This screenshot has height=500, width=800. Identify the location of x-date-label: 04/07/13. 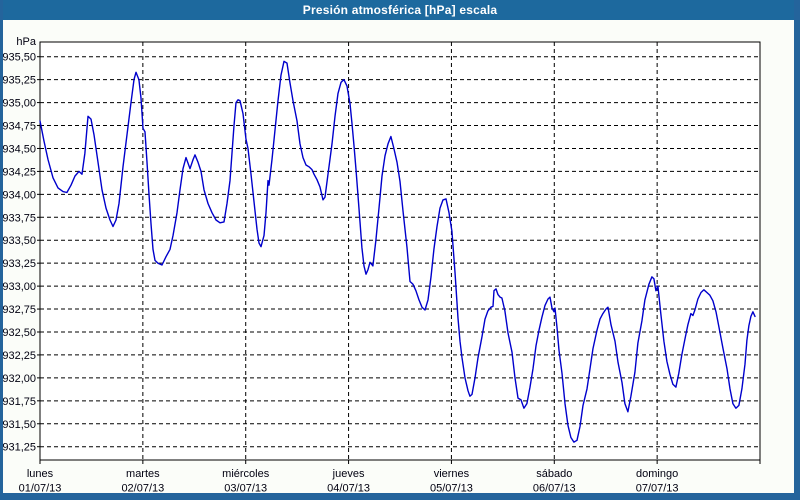
(348, 489).